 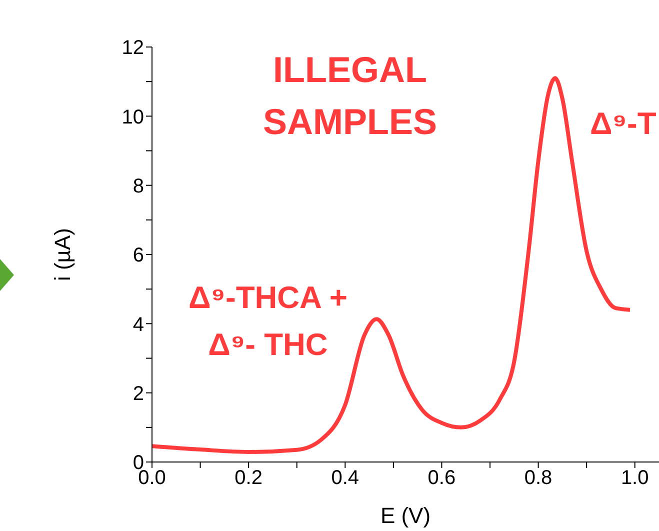 What do you see at coordinates (538, 478) in the screenshot?
I see `x-tick-label: 0.8` at bounding box center [538, 478].